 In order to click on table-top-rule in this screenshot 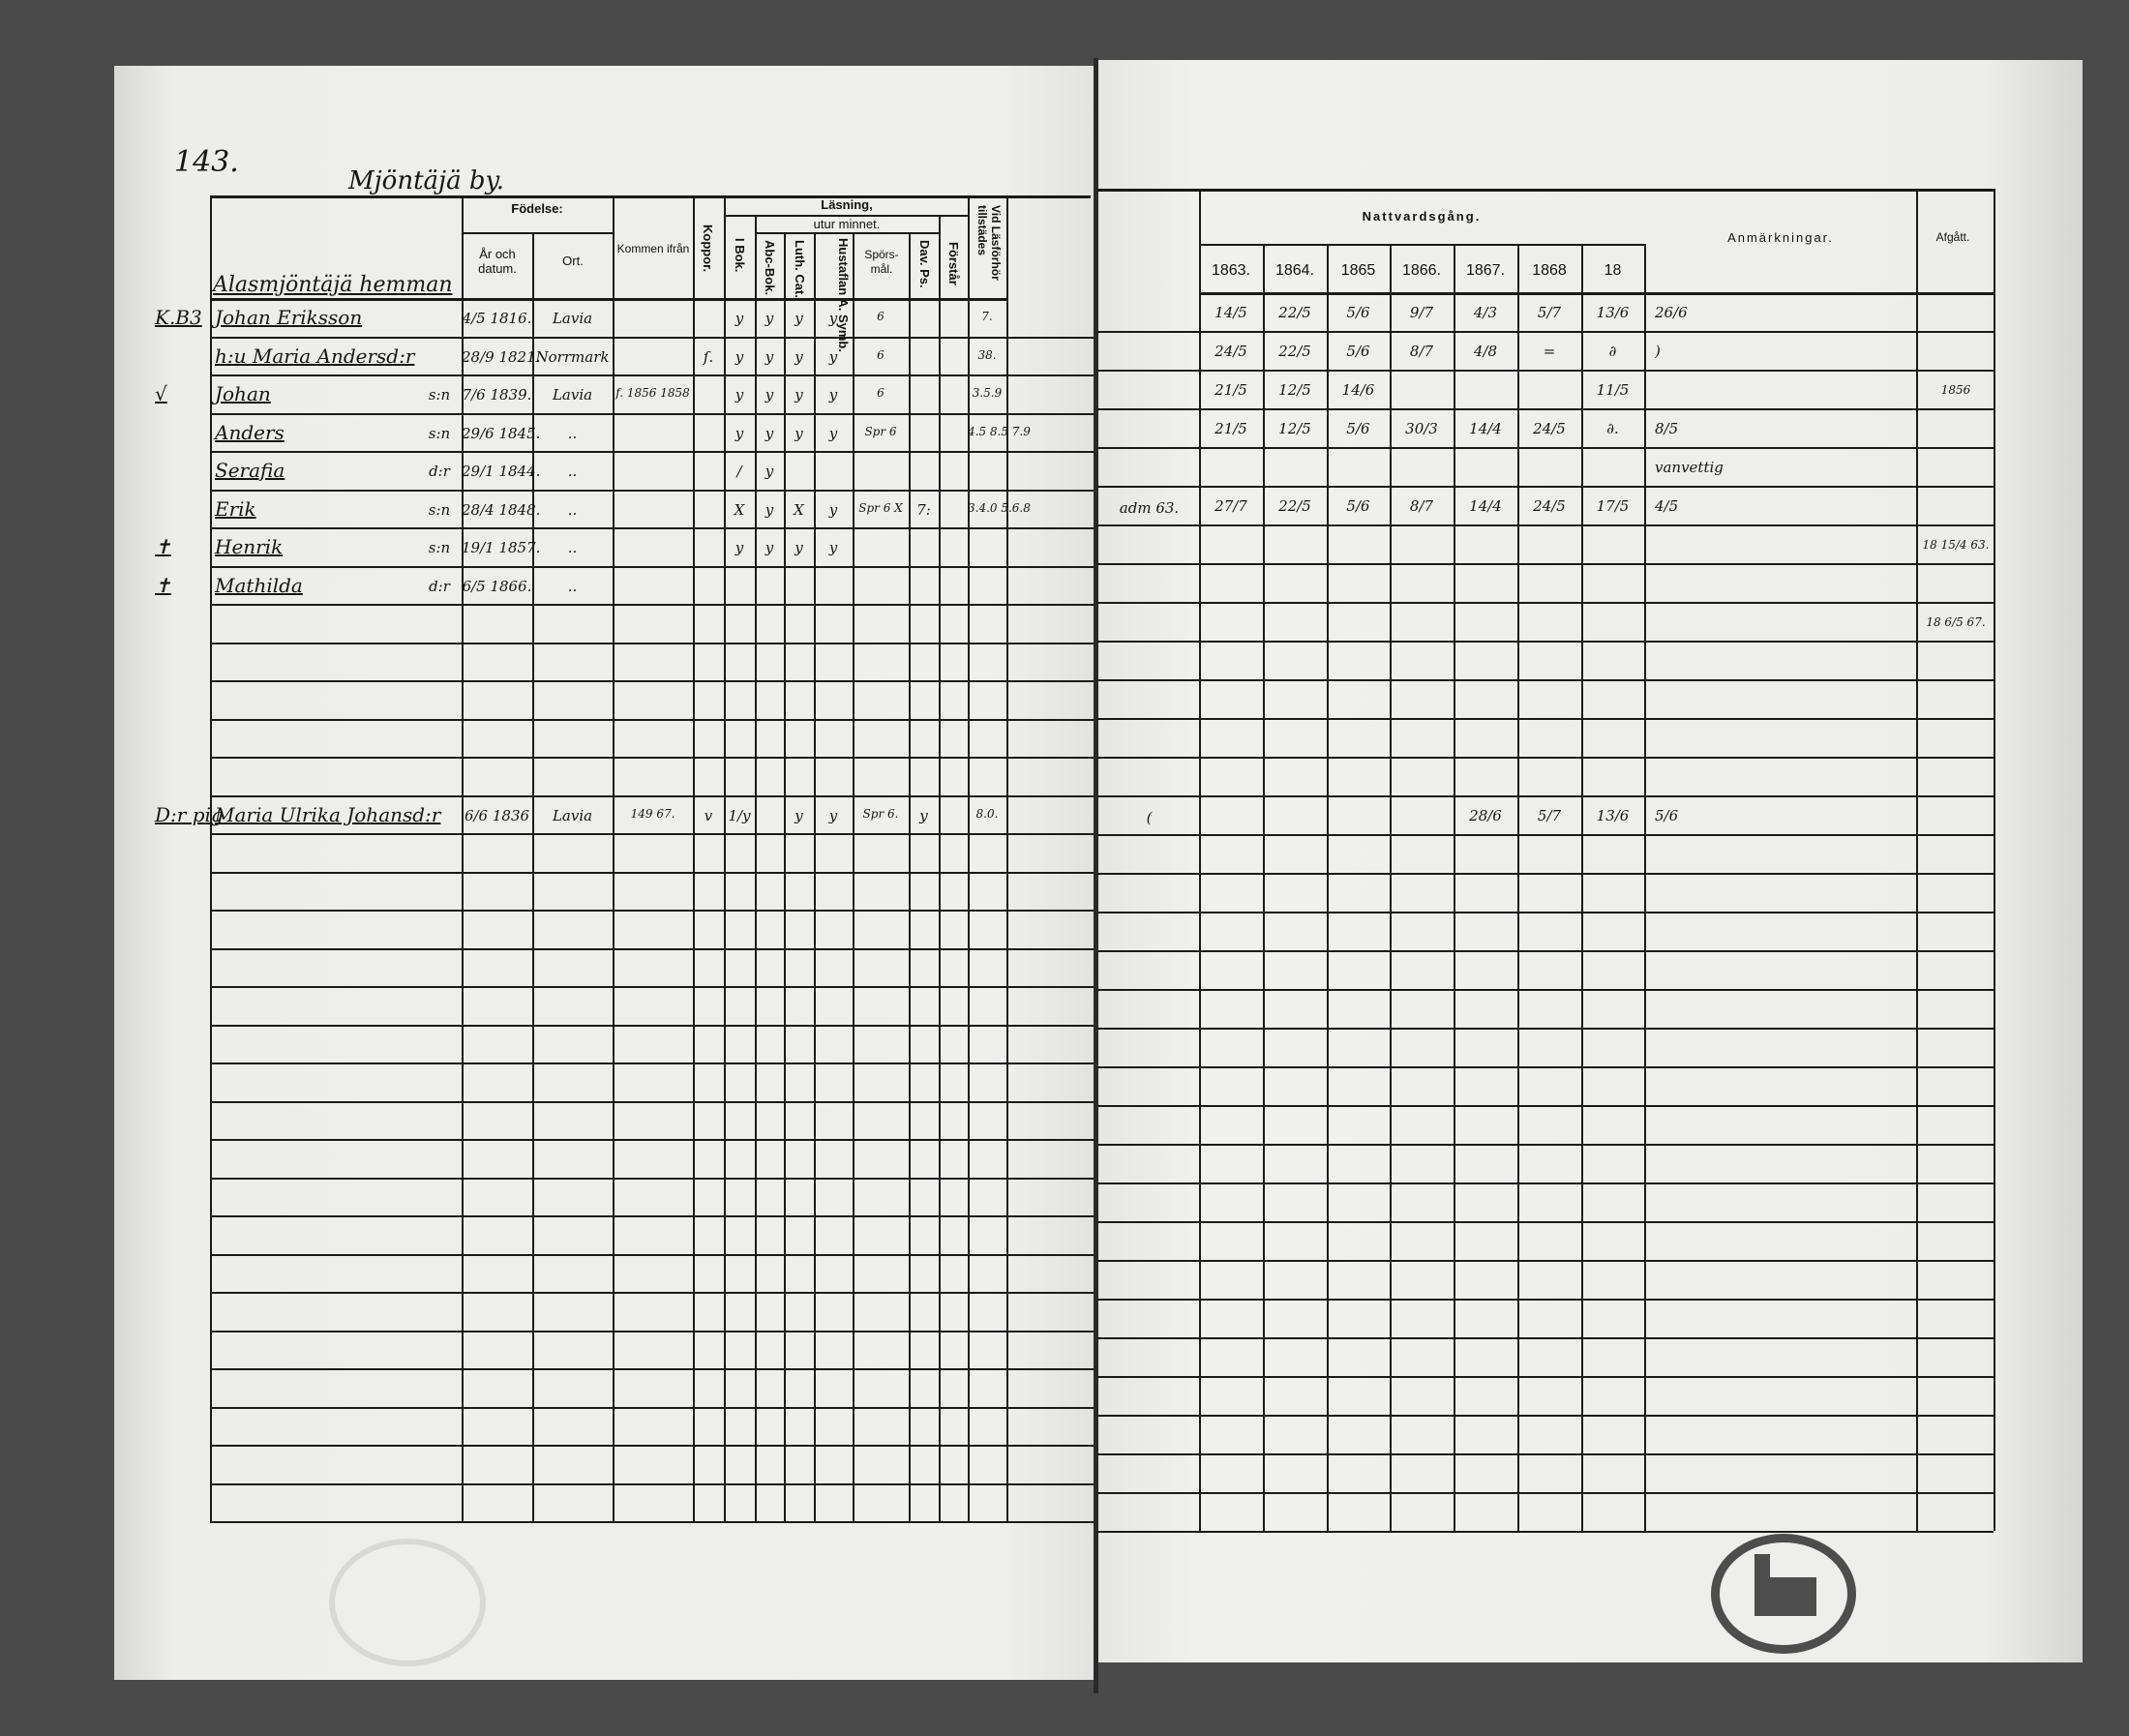, I will do `click(651, 196)`.